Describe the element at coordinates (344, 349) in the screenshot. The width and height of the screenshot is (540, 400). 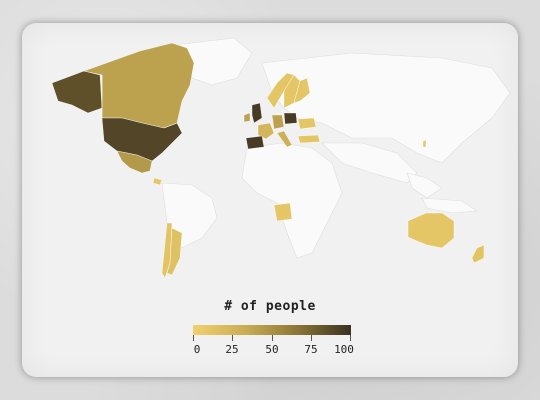
I see `legend-tick-label: 100` at that location.